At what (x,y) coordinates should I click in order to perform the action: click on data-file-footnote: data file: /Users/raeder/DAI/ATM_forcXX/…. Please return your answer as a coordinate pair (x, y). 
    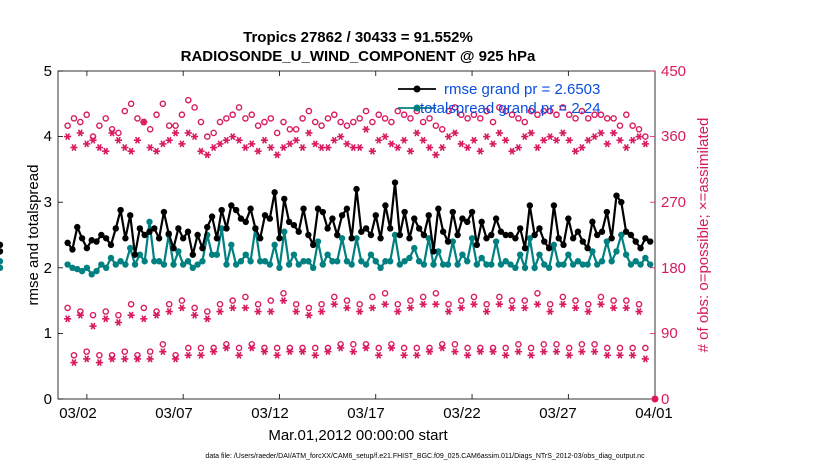
    Looking at the image, I should click on (425, 456).